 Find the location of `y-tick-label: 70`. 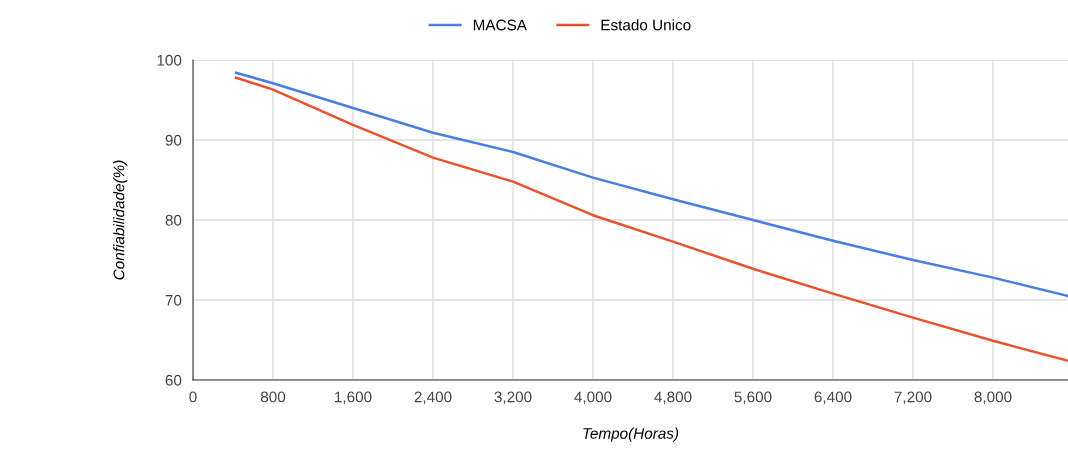

y-tick-label: 70 is located at coordinates (173, 300).